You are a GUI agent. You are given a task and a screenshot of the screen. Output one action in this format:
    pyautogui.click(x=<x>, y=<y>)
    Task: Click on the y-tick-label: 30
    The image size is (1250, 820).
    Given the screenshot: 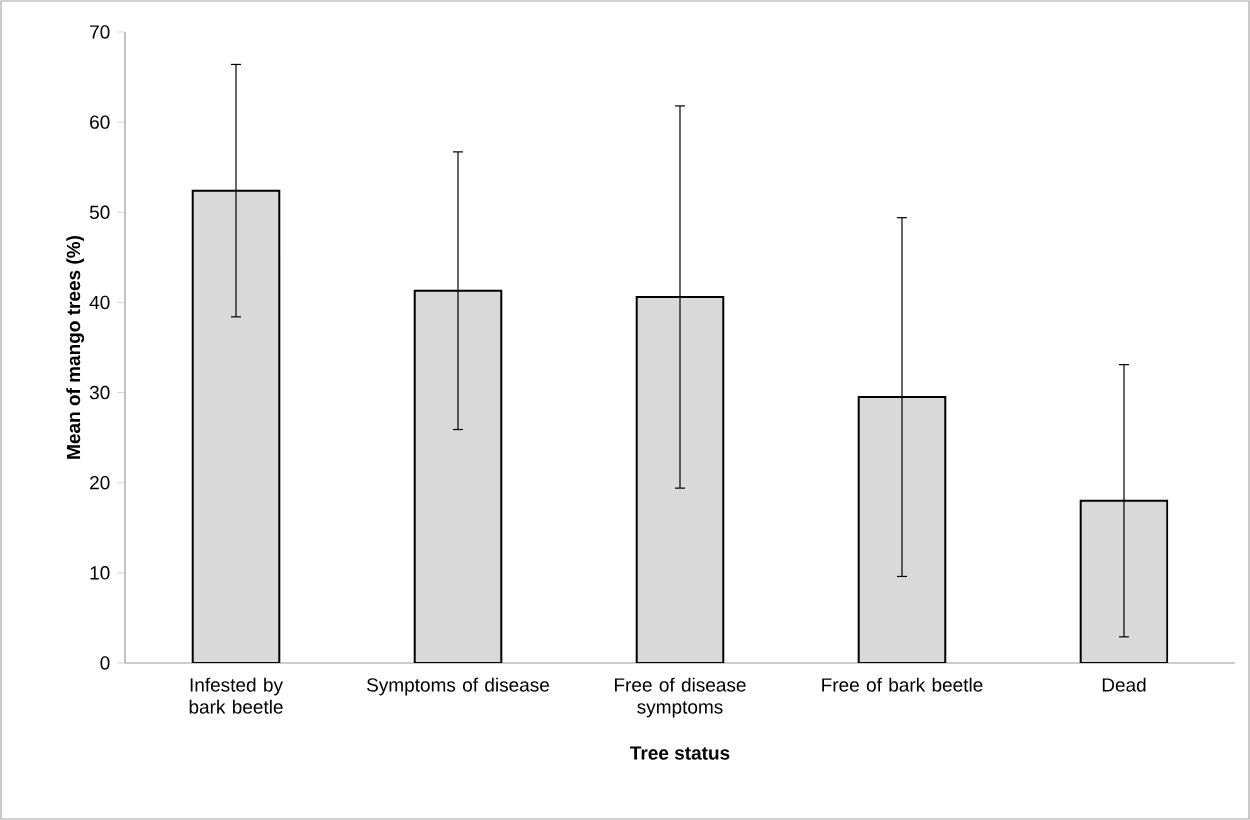 What is the action you would take?
    pyautogui.click(x=99, y=392)
    